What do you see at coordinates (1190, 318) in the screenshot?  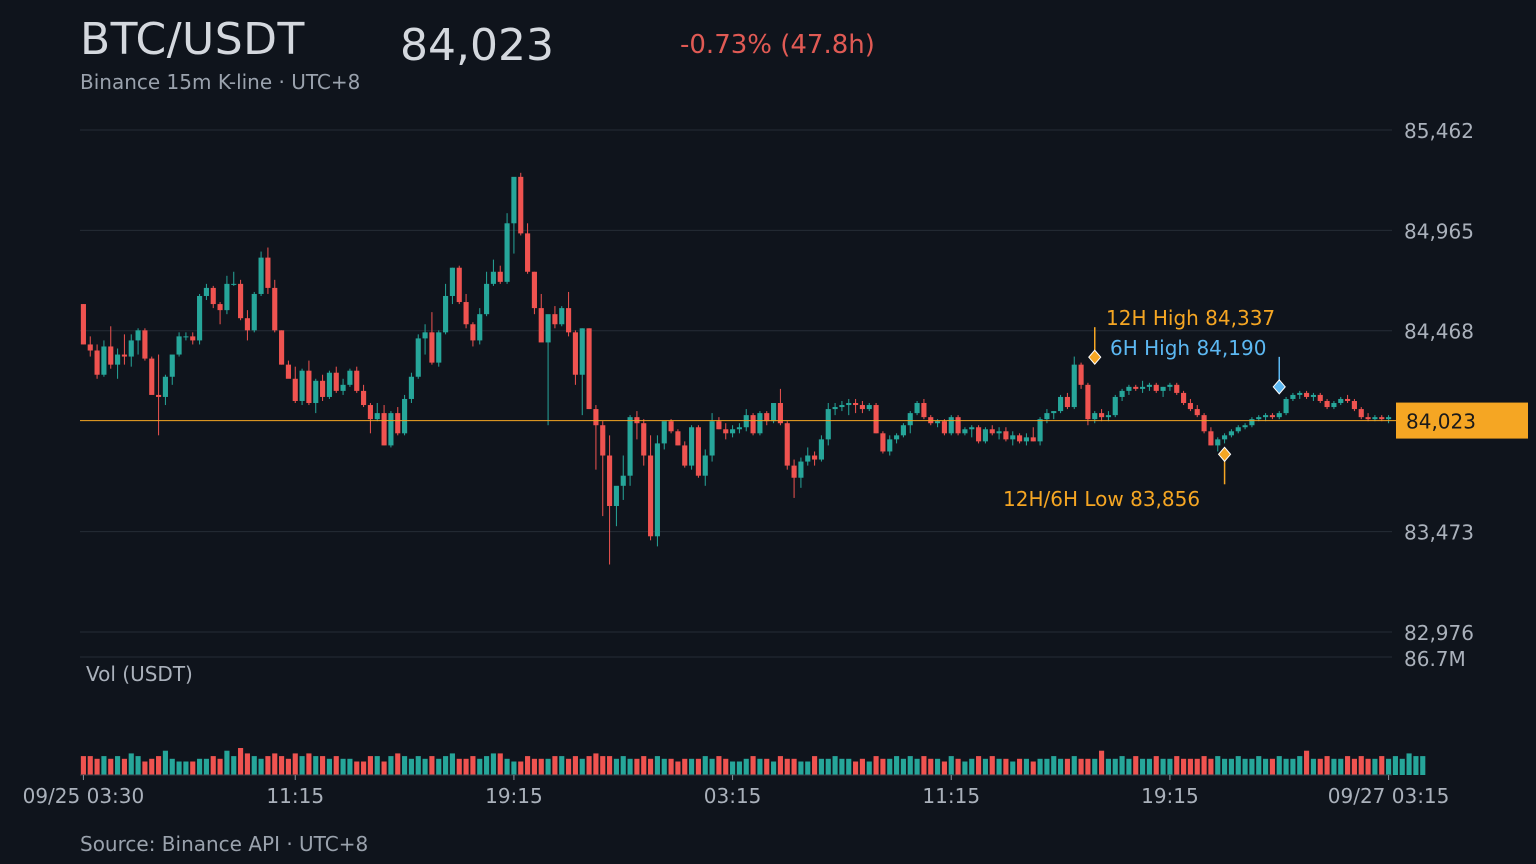 I see `high-12h-label: 12H High 84,337` at bounding box center [1190, 318].